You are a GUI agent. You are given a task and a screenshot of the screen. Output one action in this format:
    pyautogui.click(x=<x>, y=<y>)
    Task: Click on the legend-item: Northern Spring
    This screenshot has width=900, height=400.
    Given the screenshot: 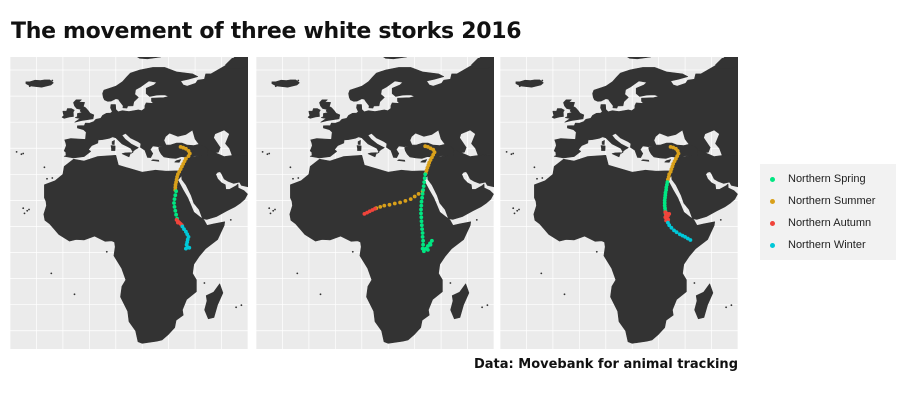 What is the action you would take?
    pyautogui.click(x=828, y=179)
    